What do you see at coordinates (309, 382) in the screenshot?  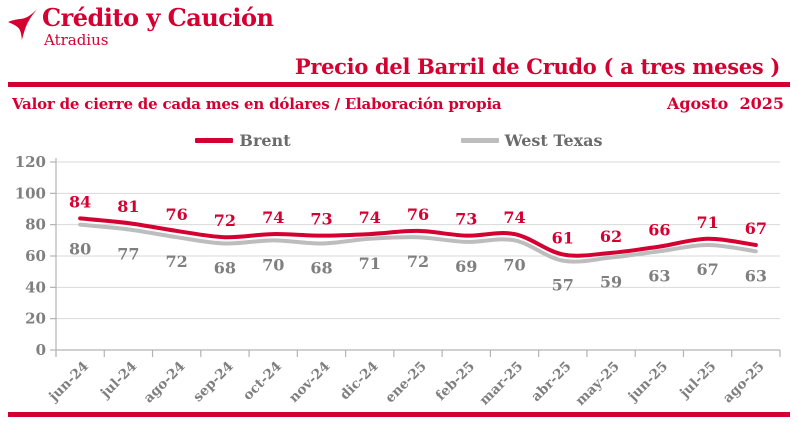 I see `x-tick-label: nov-24` at bounding box center [309, 382].